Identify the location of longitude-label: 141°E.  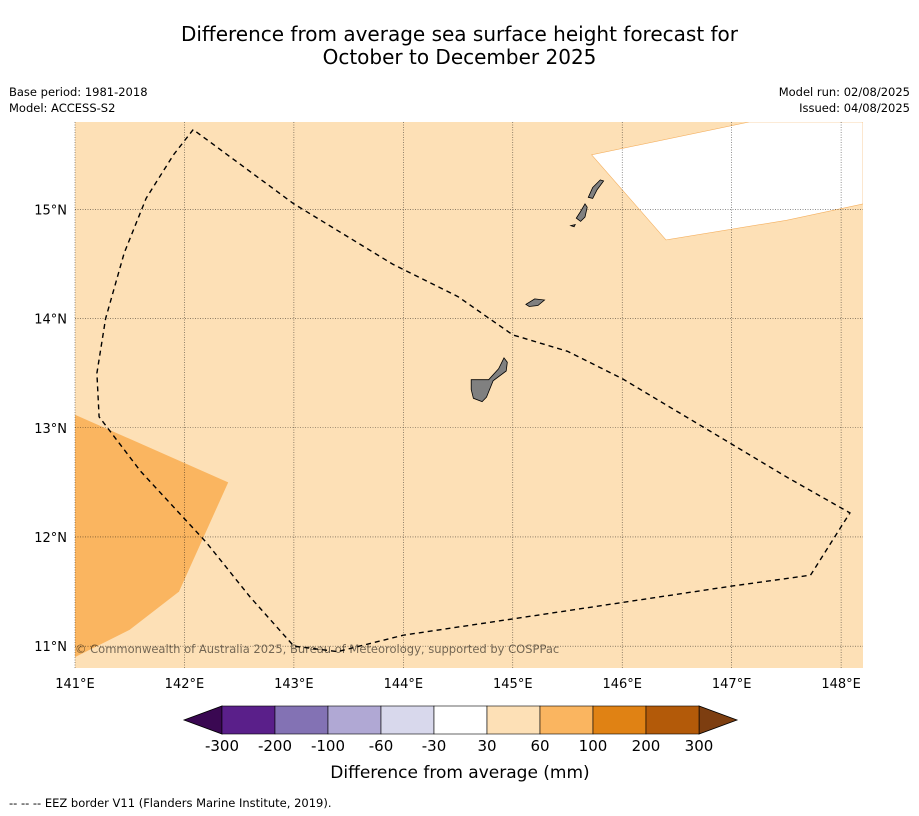
(75, 684).